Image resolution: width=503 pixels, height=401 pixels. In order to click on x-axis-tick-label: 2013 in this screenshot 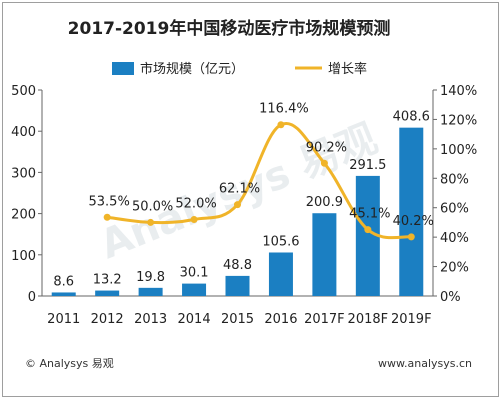, I will do `click(150, 319)`.